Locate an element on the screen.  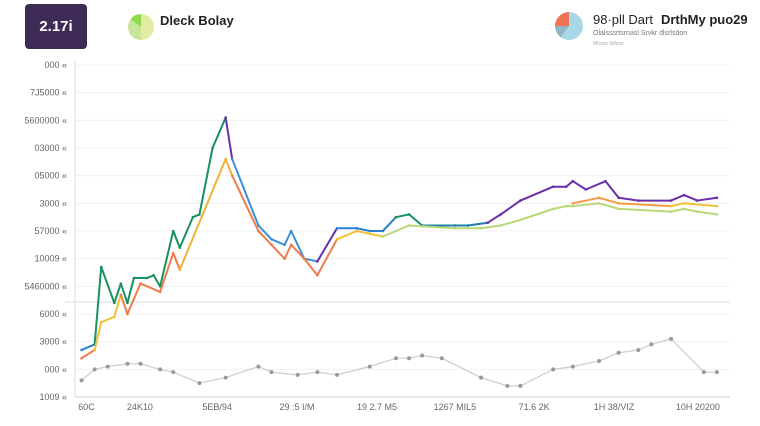
y-tick-label: 5460000 « is located at coordinates (45, 286).